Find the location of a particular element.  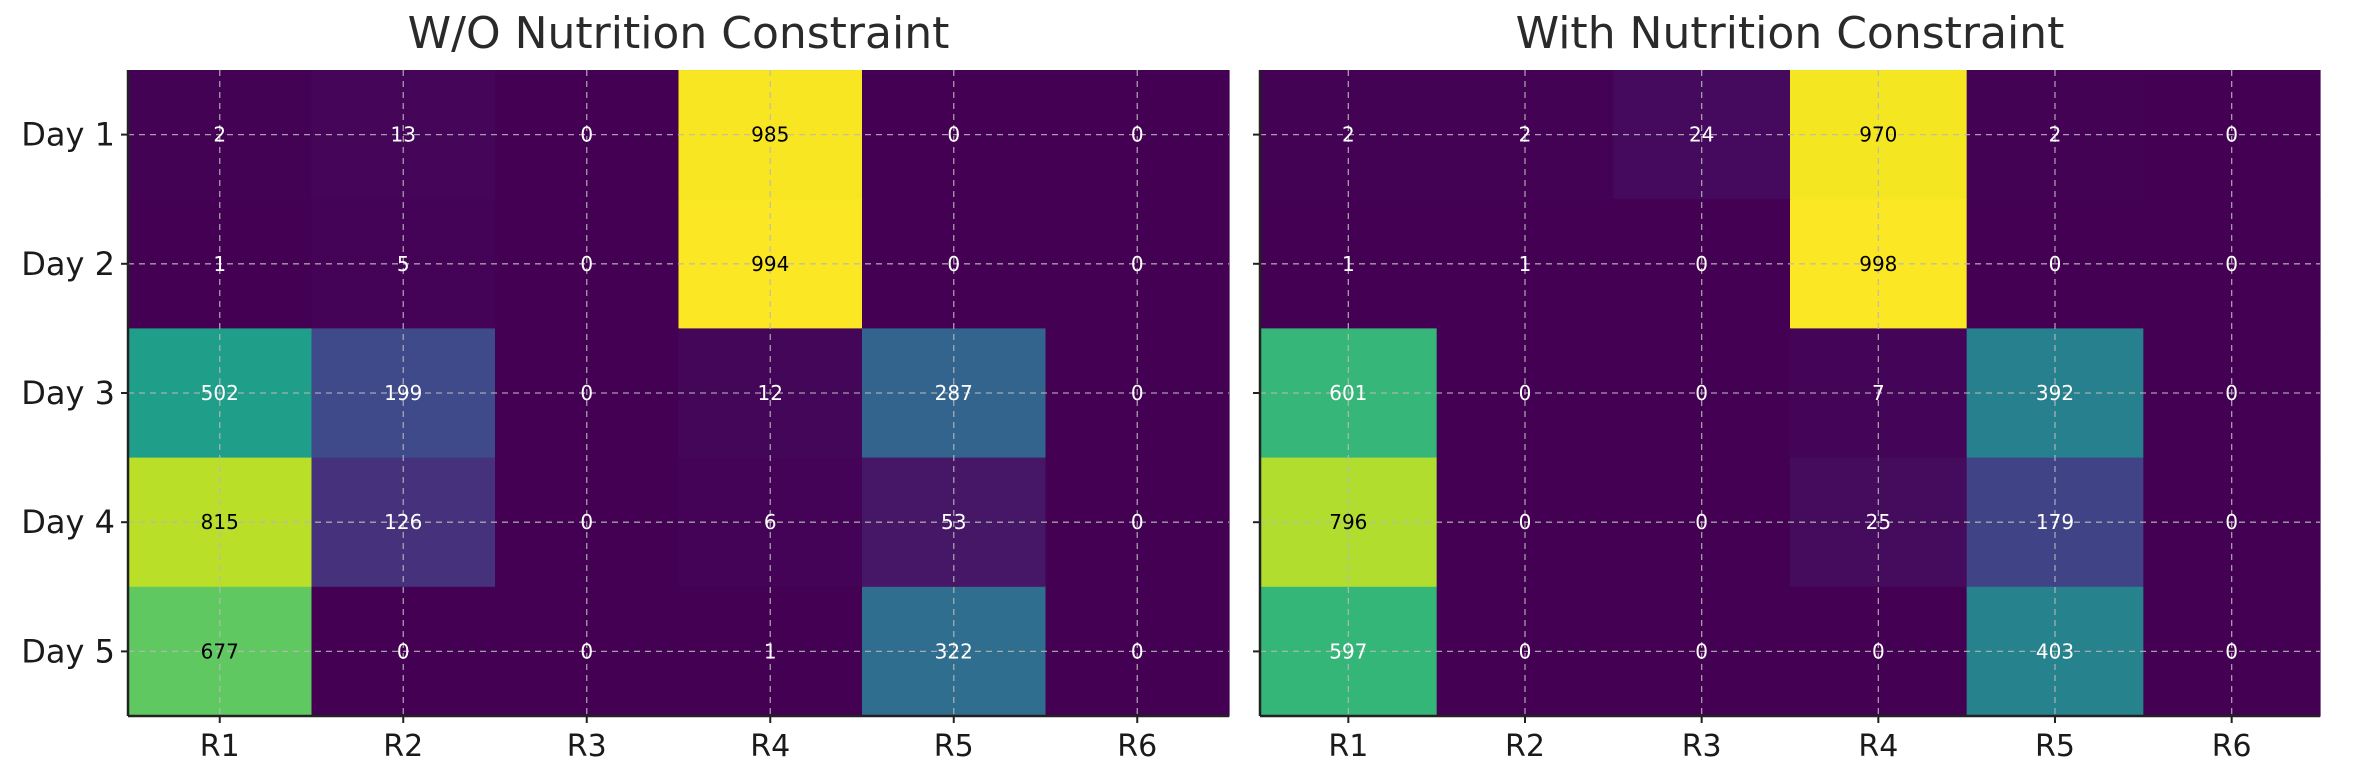

cell-value-label: 126 is located at coordinates (403, 522).